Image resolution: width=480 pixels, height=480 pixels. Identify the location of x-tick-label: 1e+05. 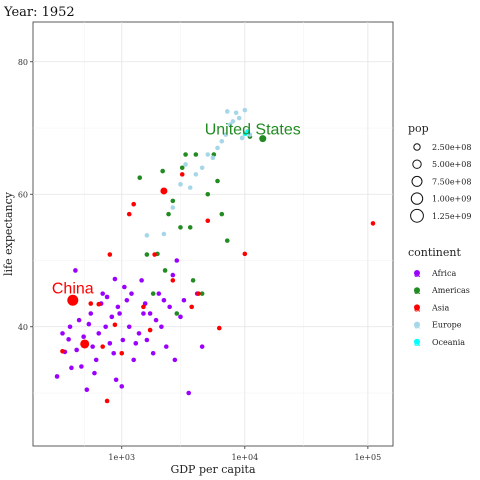
(368, 457).